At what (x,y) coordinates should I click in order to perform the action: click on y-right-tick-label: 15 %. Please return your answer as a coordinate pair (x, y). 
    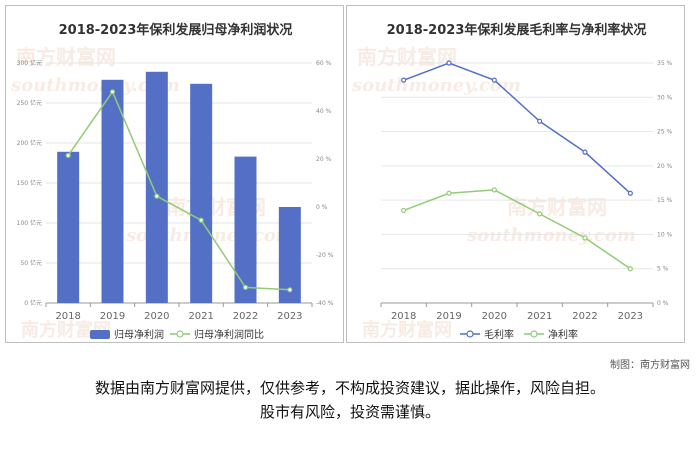
    Looking at the image, I should click on (665, 200).